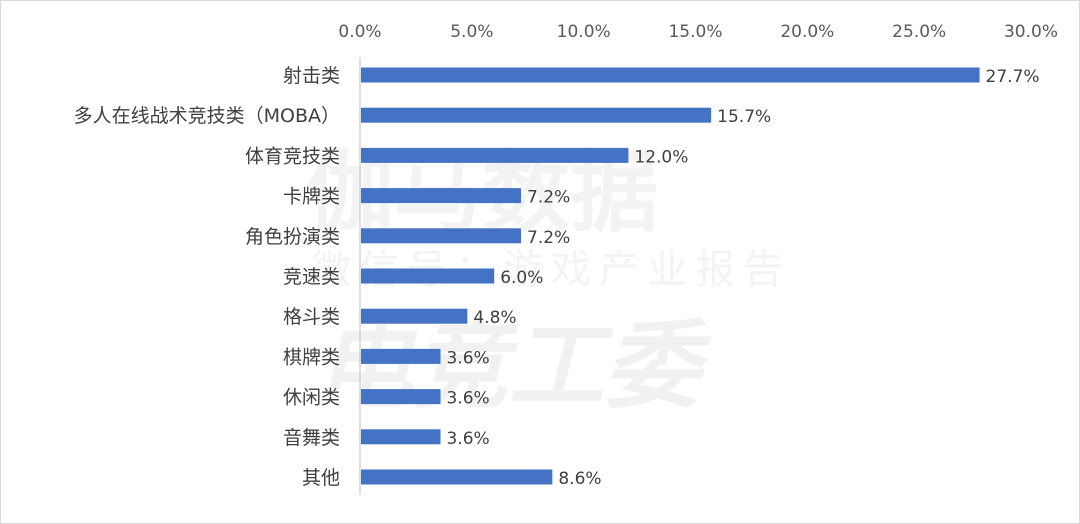 This screenshot has width=1080, height=524. I want to click on category-label: 体育竞技类, so click(292, 156).